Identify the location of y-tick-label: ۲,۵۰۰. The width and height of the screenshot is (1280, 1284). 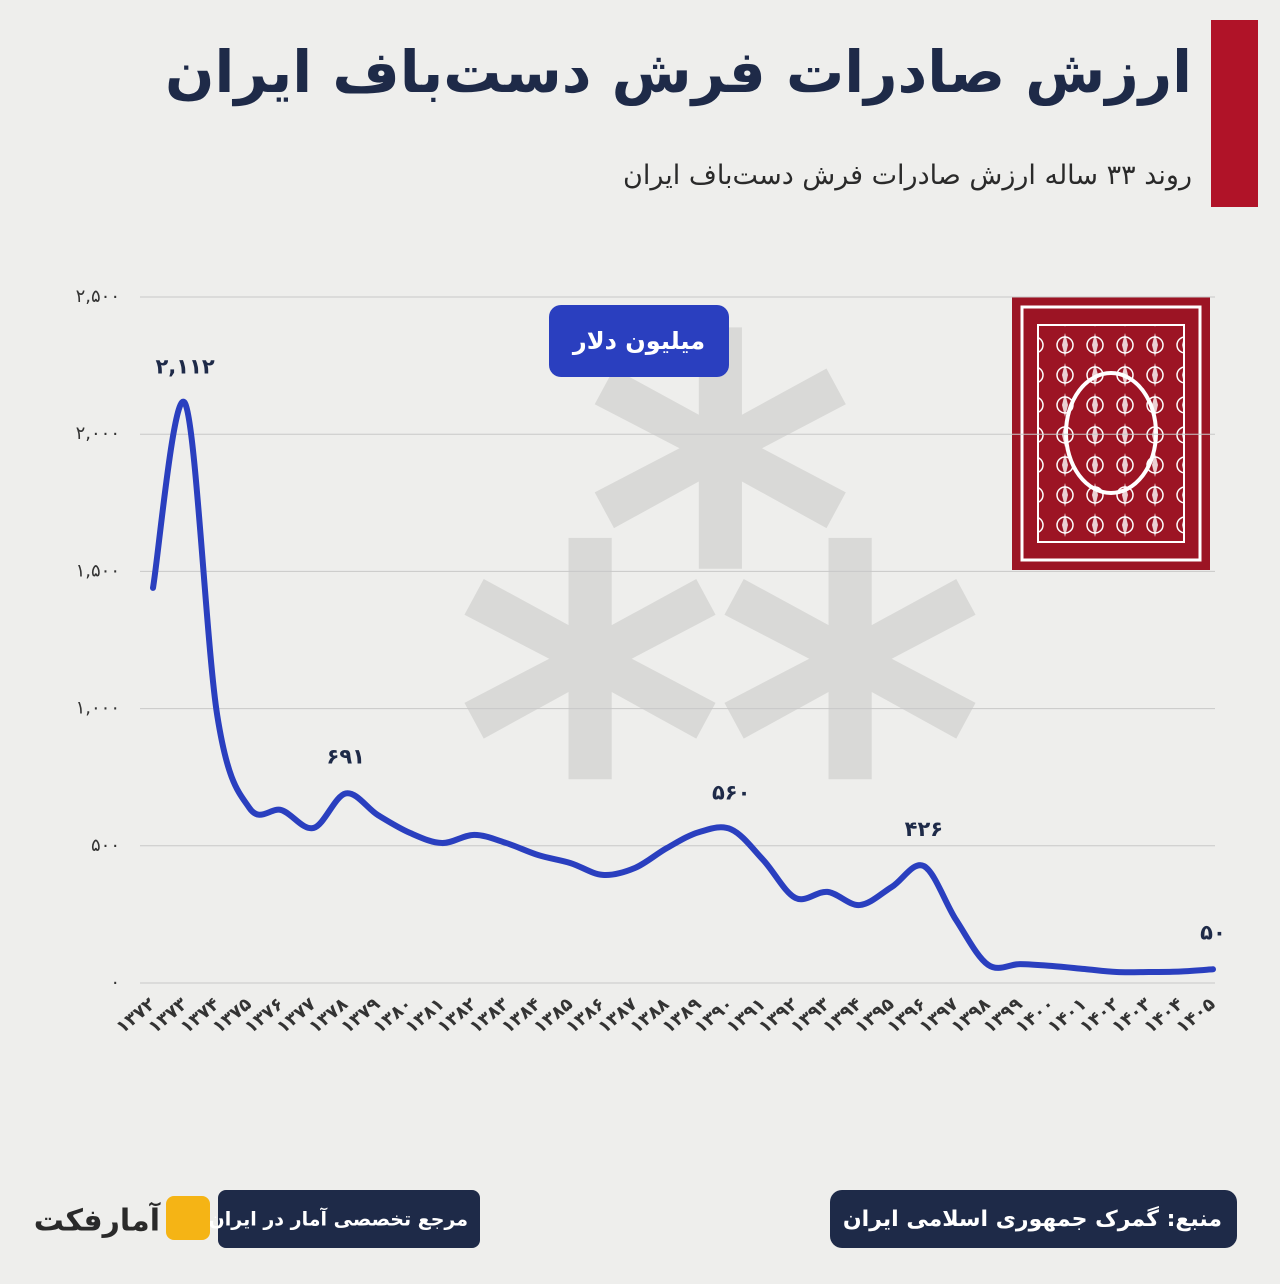
(98, 296).